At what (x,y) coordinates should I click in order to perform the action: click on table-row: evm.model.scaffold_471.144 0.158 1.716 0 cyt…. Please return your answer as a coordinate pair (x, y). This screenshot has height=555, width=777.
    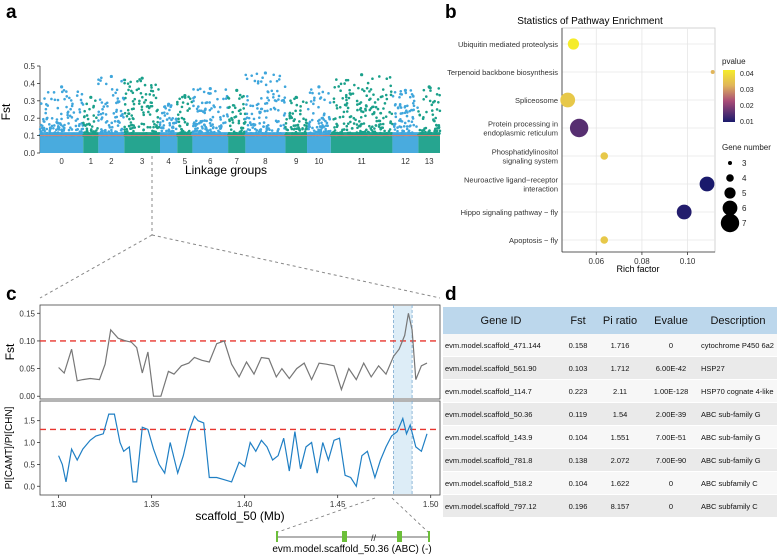
    Looking at the image, I should click on (610, 345).